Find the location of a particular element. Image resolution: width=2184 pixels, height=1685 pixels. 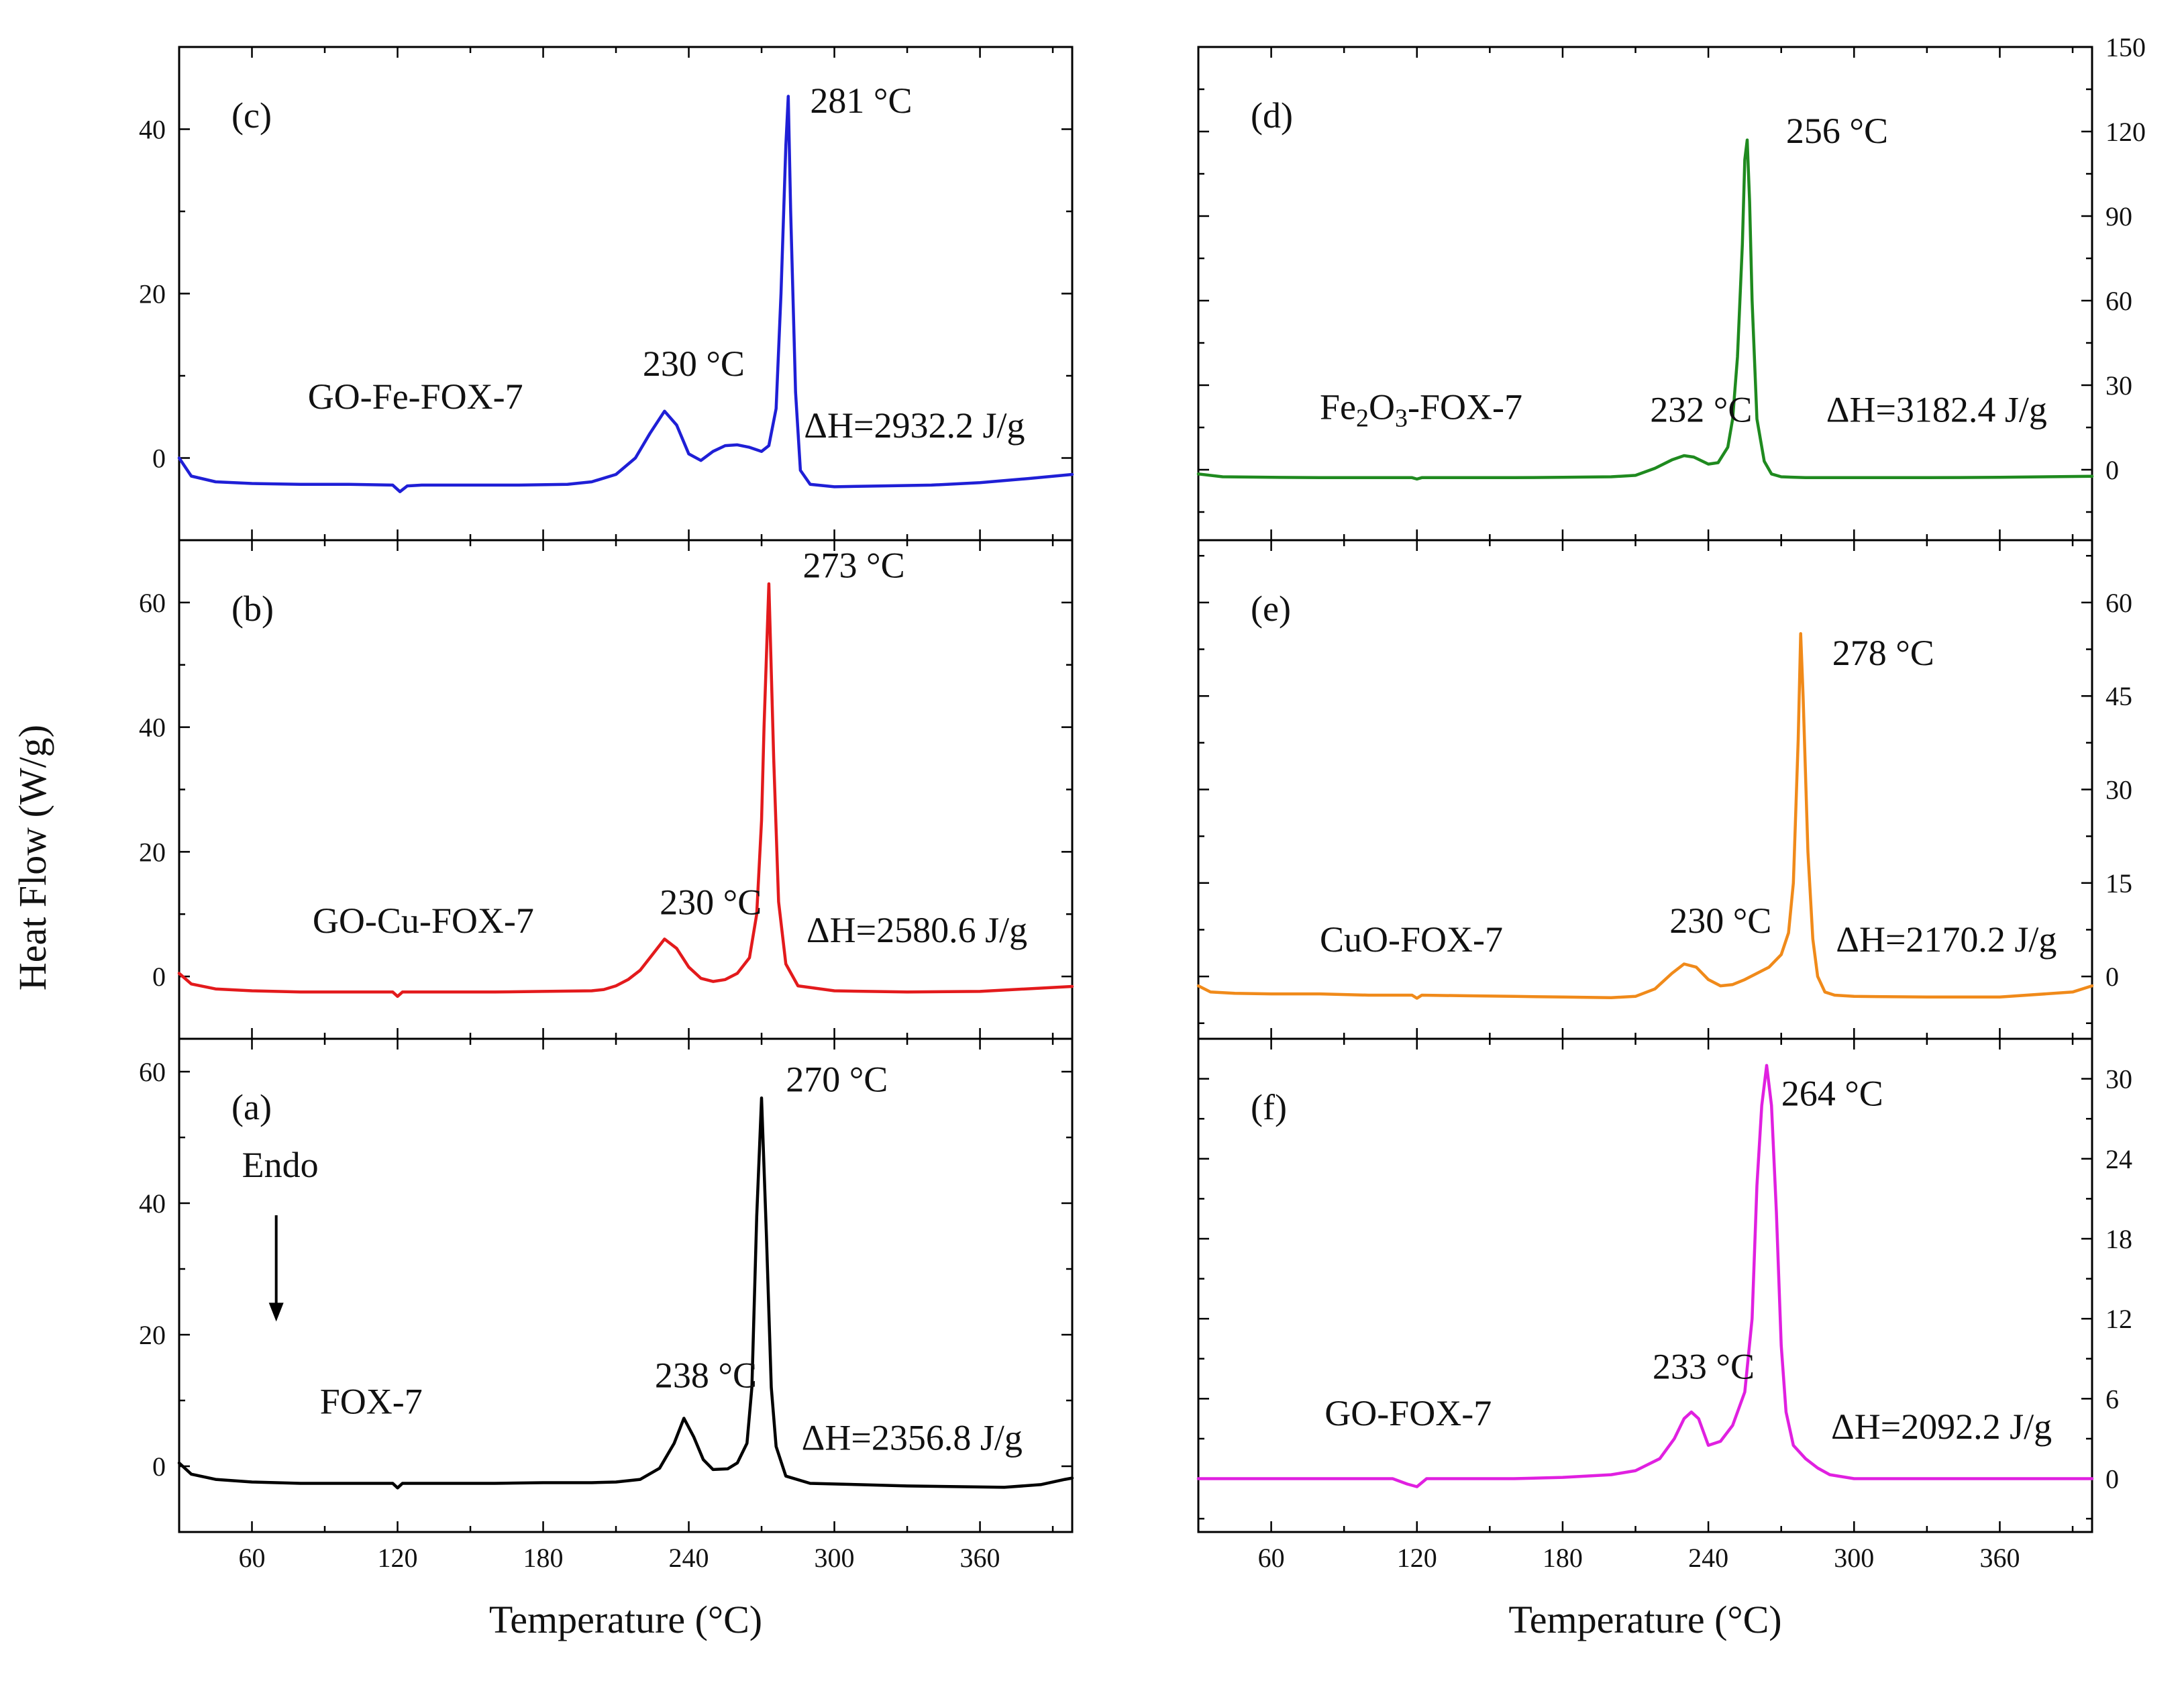

sample-name-label: FOX-7 is located at coordinates (372, 1402).